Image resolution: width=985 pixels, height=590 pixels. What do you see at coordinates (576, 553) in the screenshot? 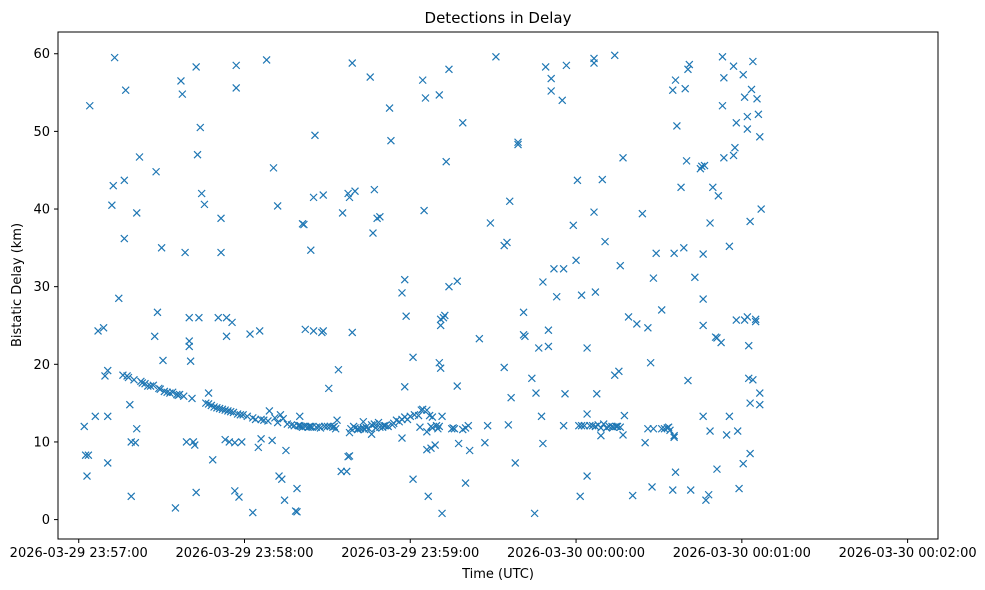
I see `x-tick-label: 2026-03-30 00:00:00` at bounding box center [576, 553].